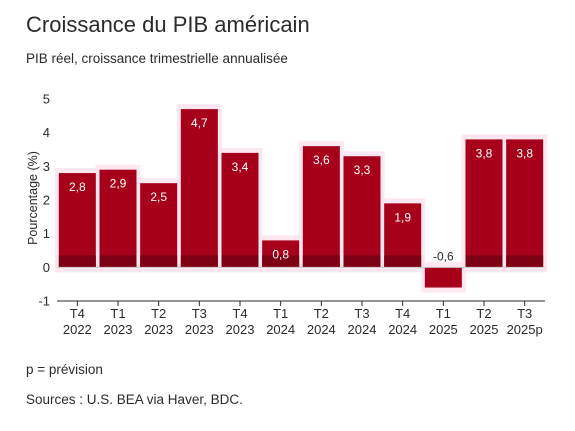 This screenshot has width=575, height=431. I want to click on bar-T3-2023, so click(199, 188).